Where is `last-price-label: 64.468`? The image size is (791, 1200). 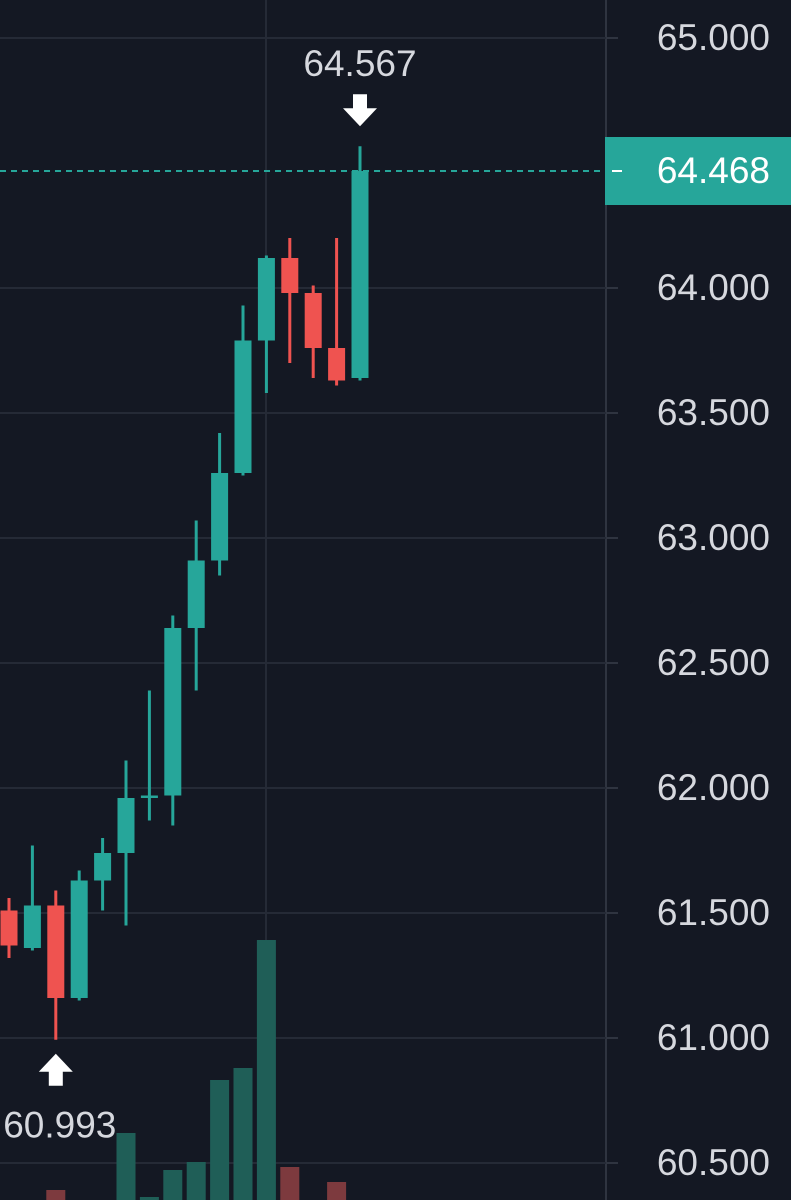
last-price-label: 64.468 is located at coordinates (713, 170).